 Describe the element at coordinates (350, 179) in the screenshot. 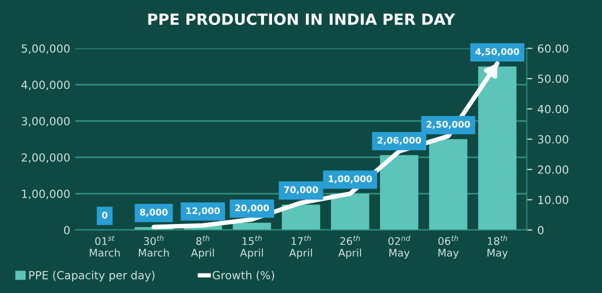

I see `data-label: 1,00,000` at that location.